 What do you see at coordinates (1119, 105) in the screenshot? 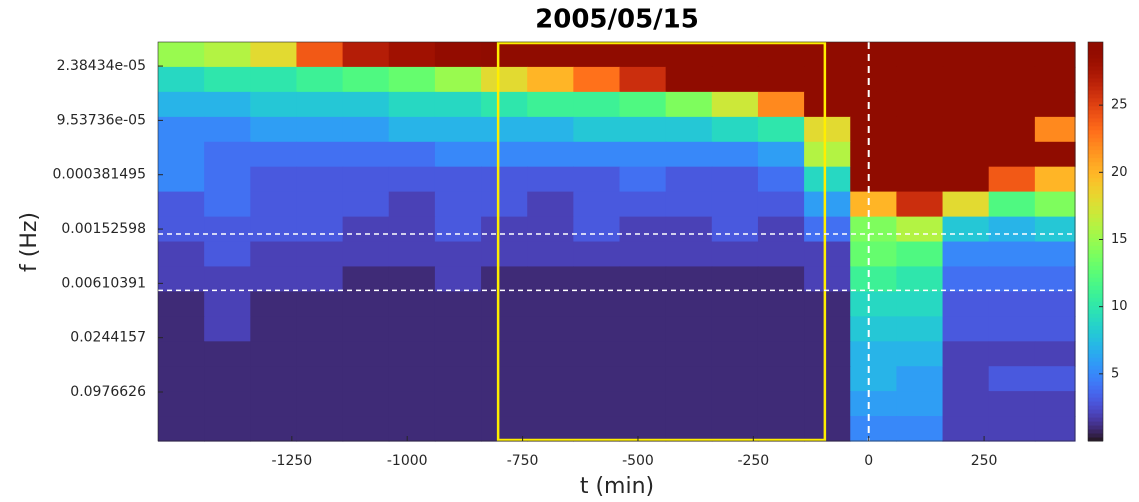
I see `colorbar-tick-label: 25` at bounding box center [1119, 105].